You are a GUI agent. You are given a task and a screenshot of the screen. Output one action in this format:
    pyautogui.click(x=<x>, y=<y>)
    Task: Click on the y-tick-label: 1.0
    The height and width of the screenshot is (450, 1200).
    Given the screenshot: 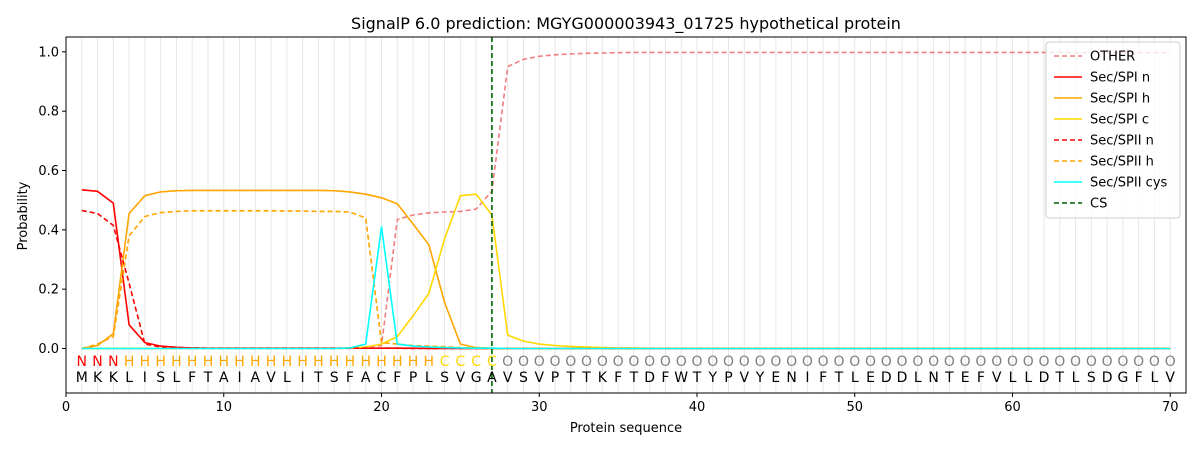 What is the action you would take?
    pyautogui.click(x=48, y=52)
    